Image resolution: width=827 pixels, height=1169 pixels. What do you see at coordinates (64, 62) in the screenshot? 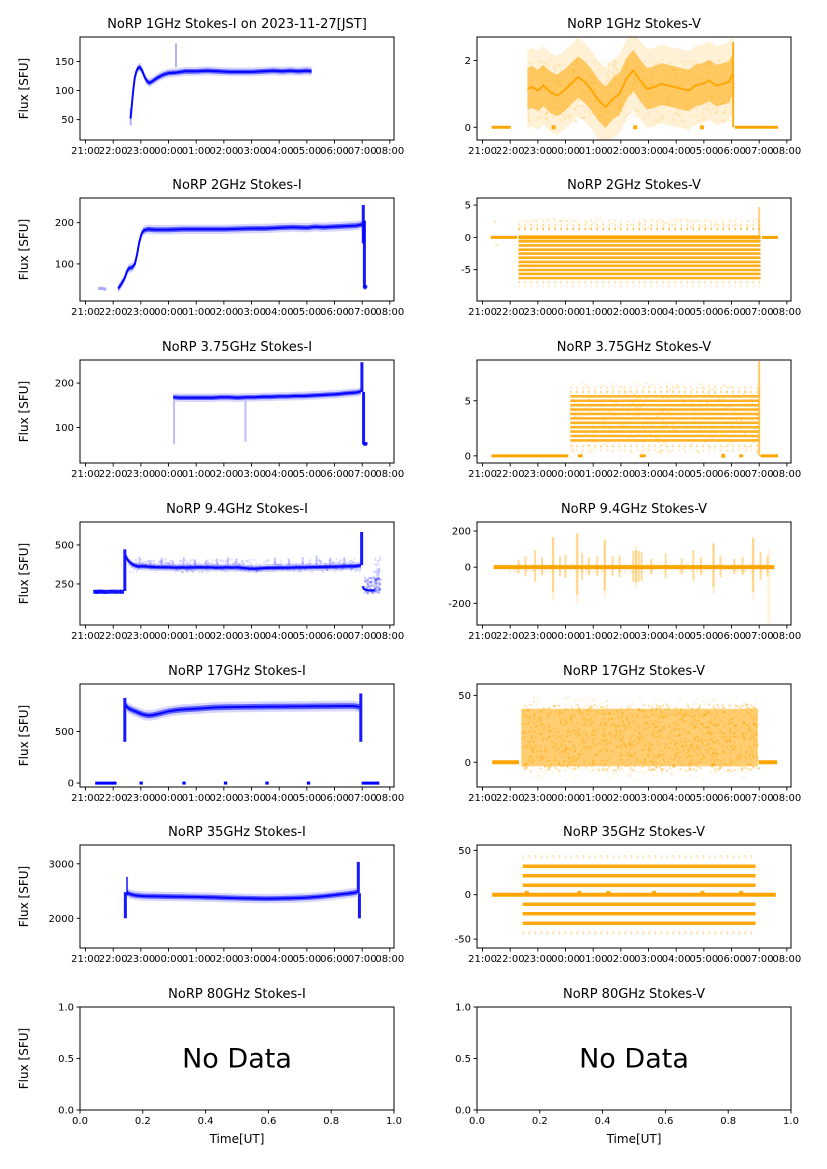
I see `y-tick-label: 150` at bounding box center [64, 62].